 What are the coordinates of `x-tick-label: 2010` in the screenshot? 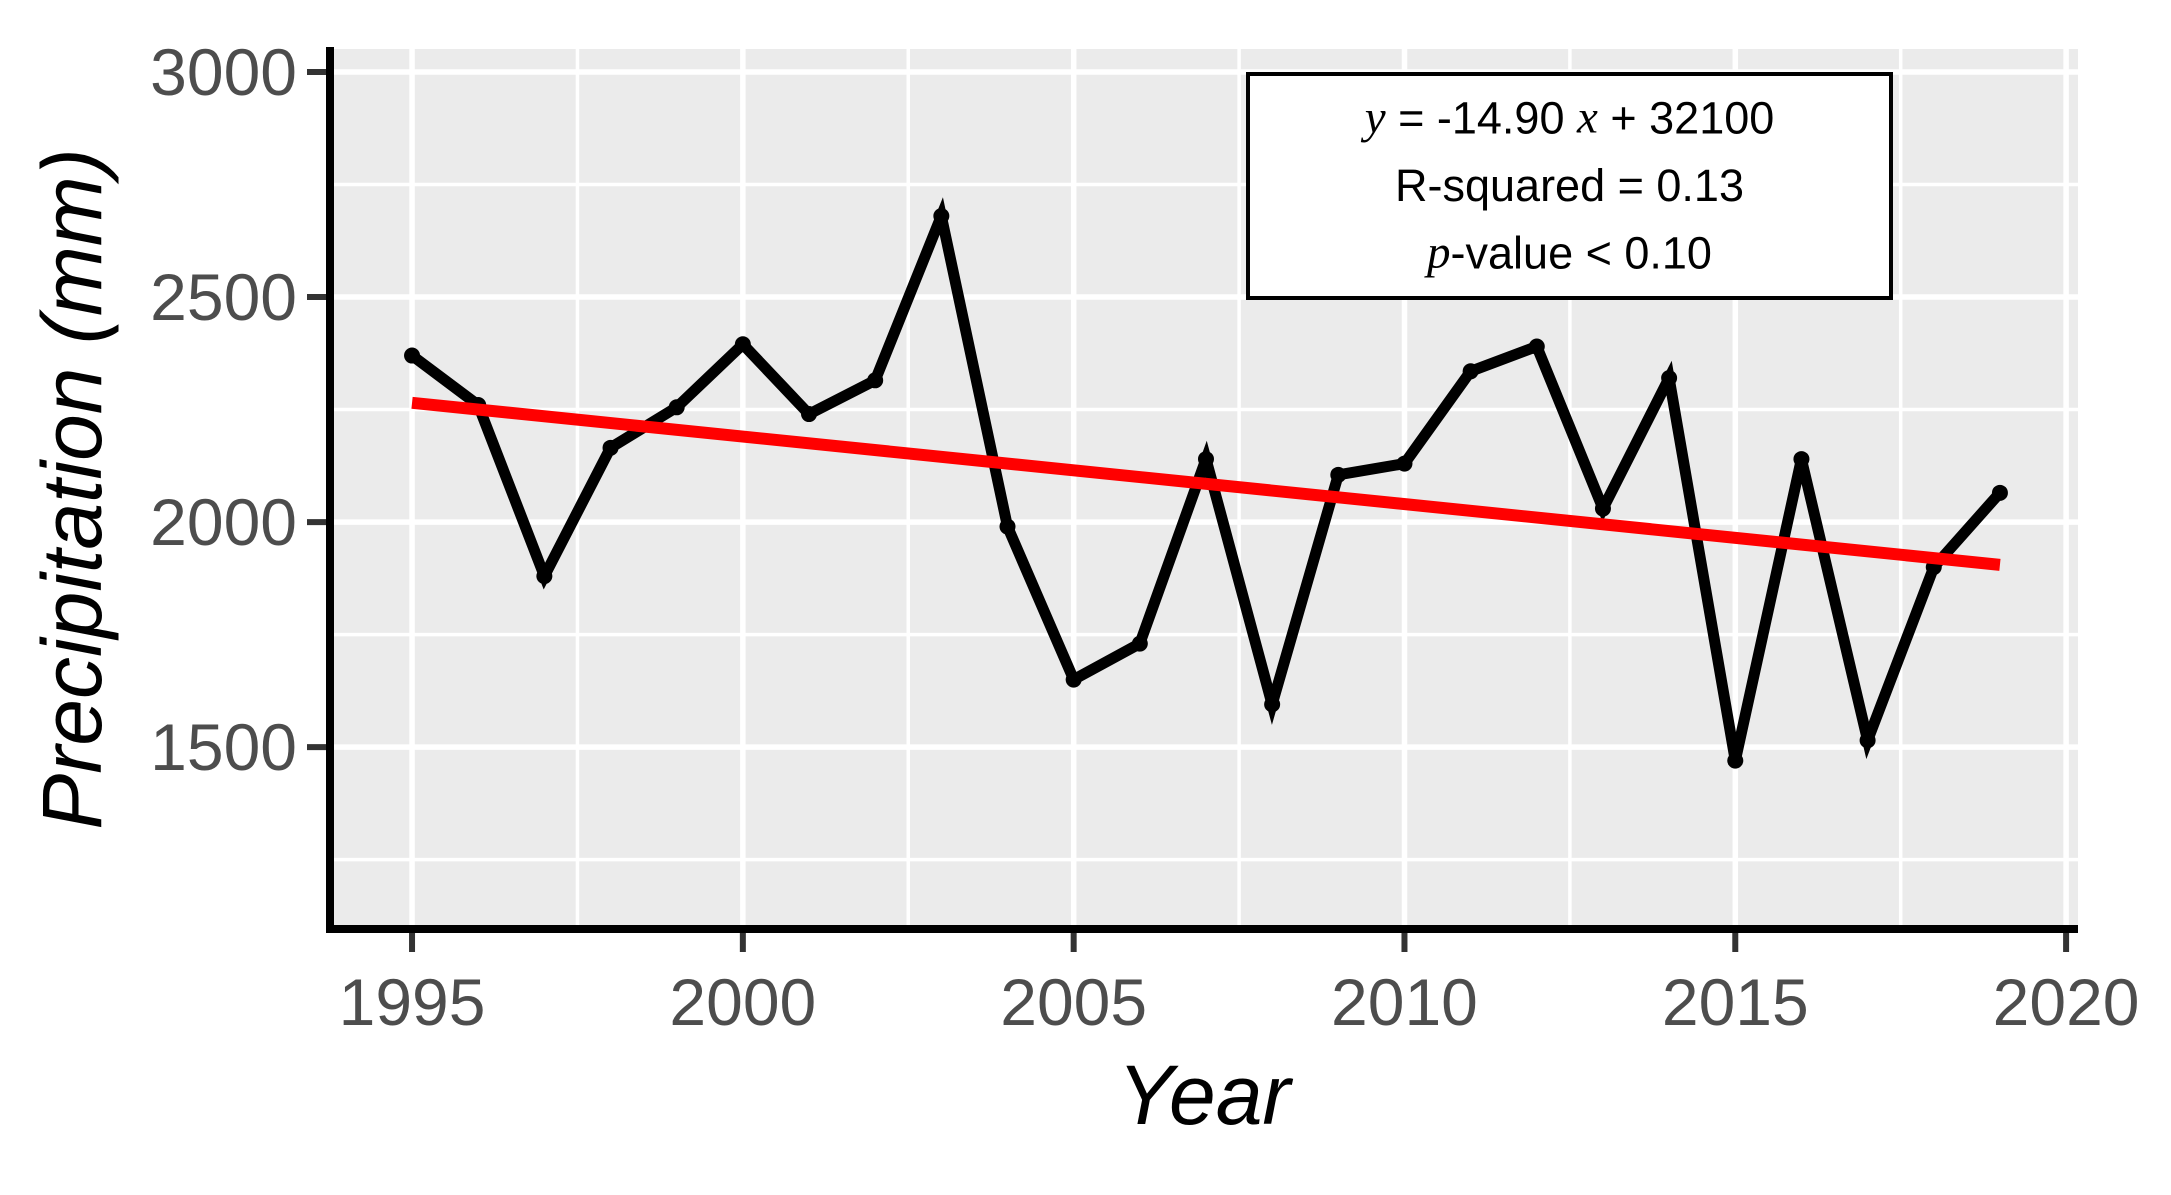 It's located at (1404, 1002).